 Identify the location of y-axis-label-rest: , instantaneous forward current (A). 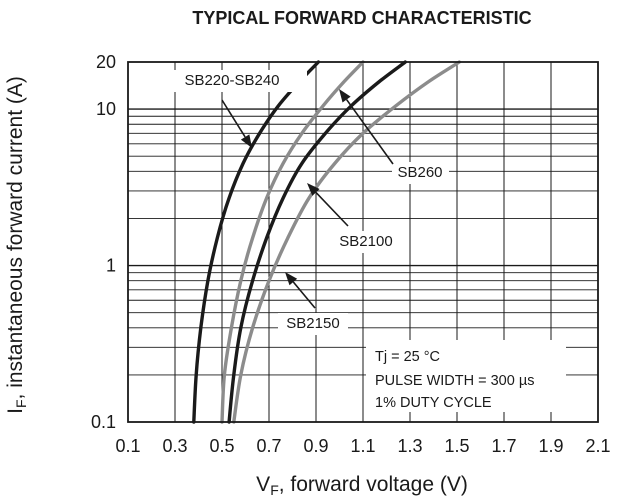
(15, 237).